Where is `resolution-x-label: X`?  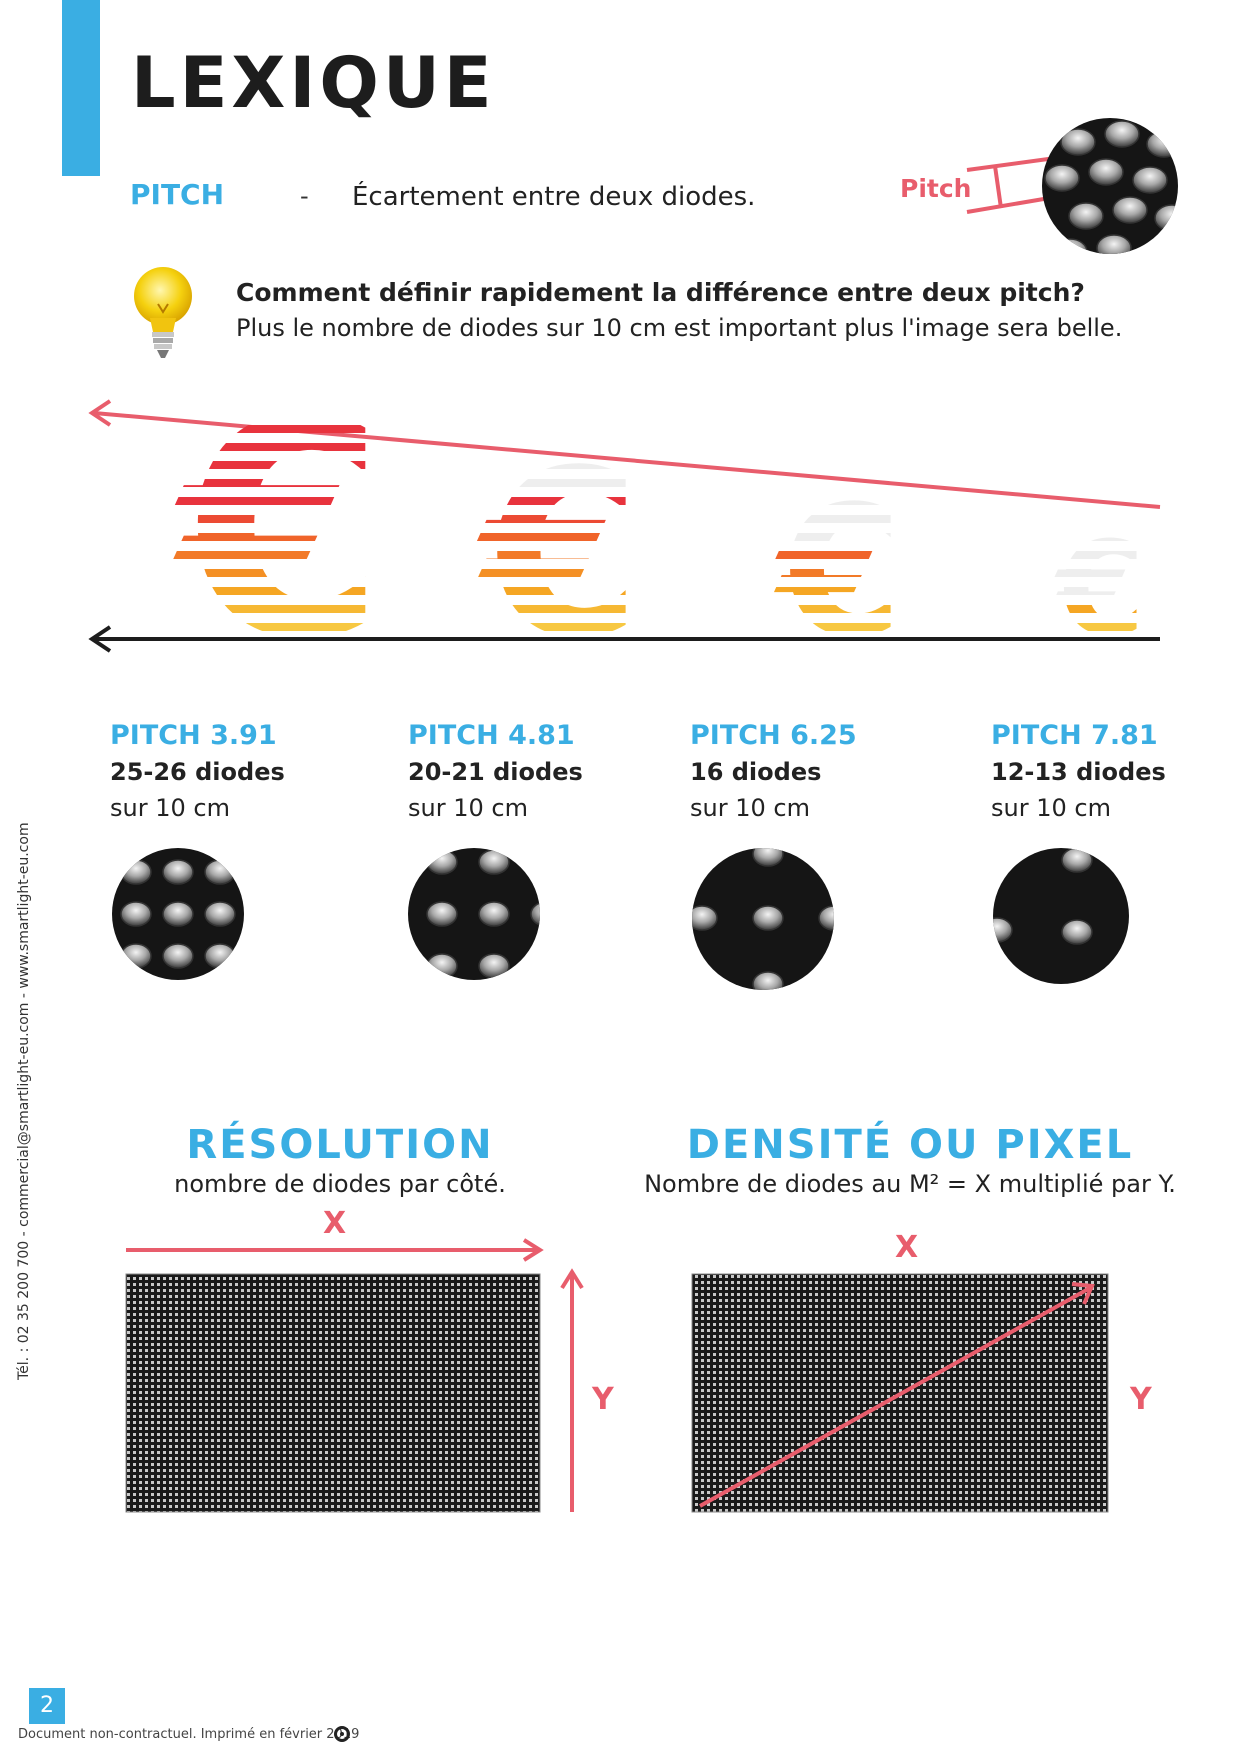
resolution-x-label: X is located at coordinates (335, 1223).